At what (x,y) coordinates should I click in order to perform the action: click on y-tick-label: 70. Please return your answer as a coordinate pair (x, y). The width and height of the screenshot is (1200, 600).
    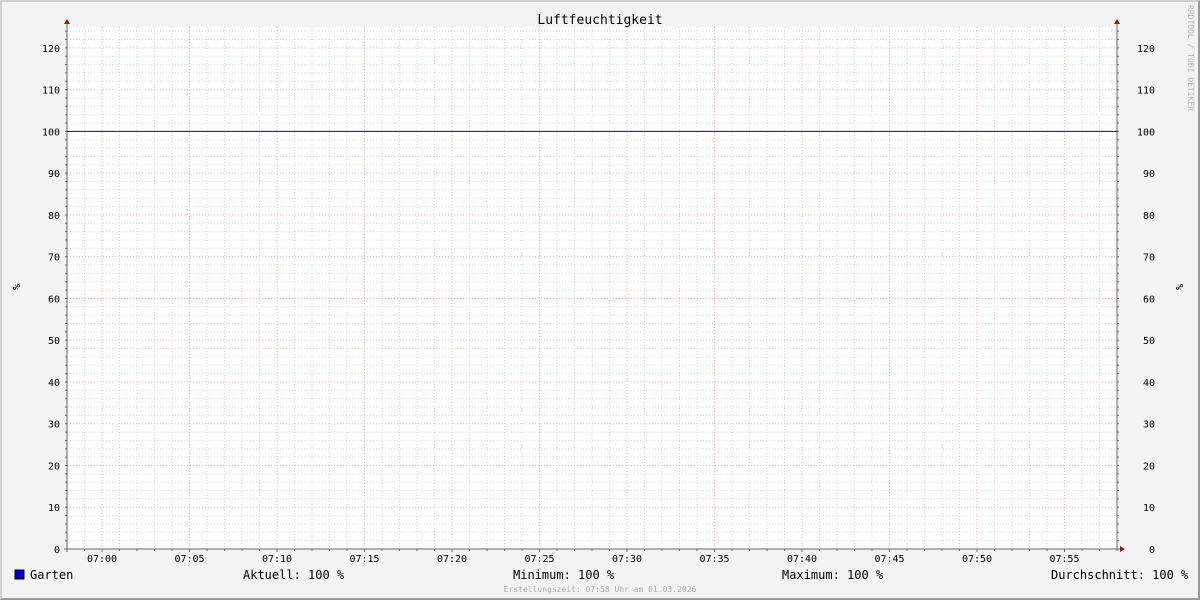
    Looking at the image, I should click on (54, 258).